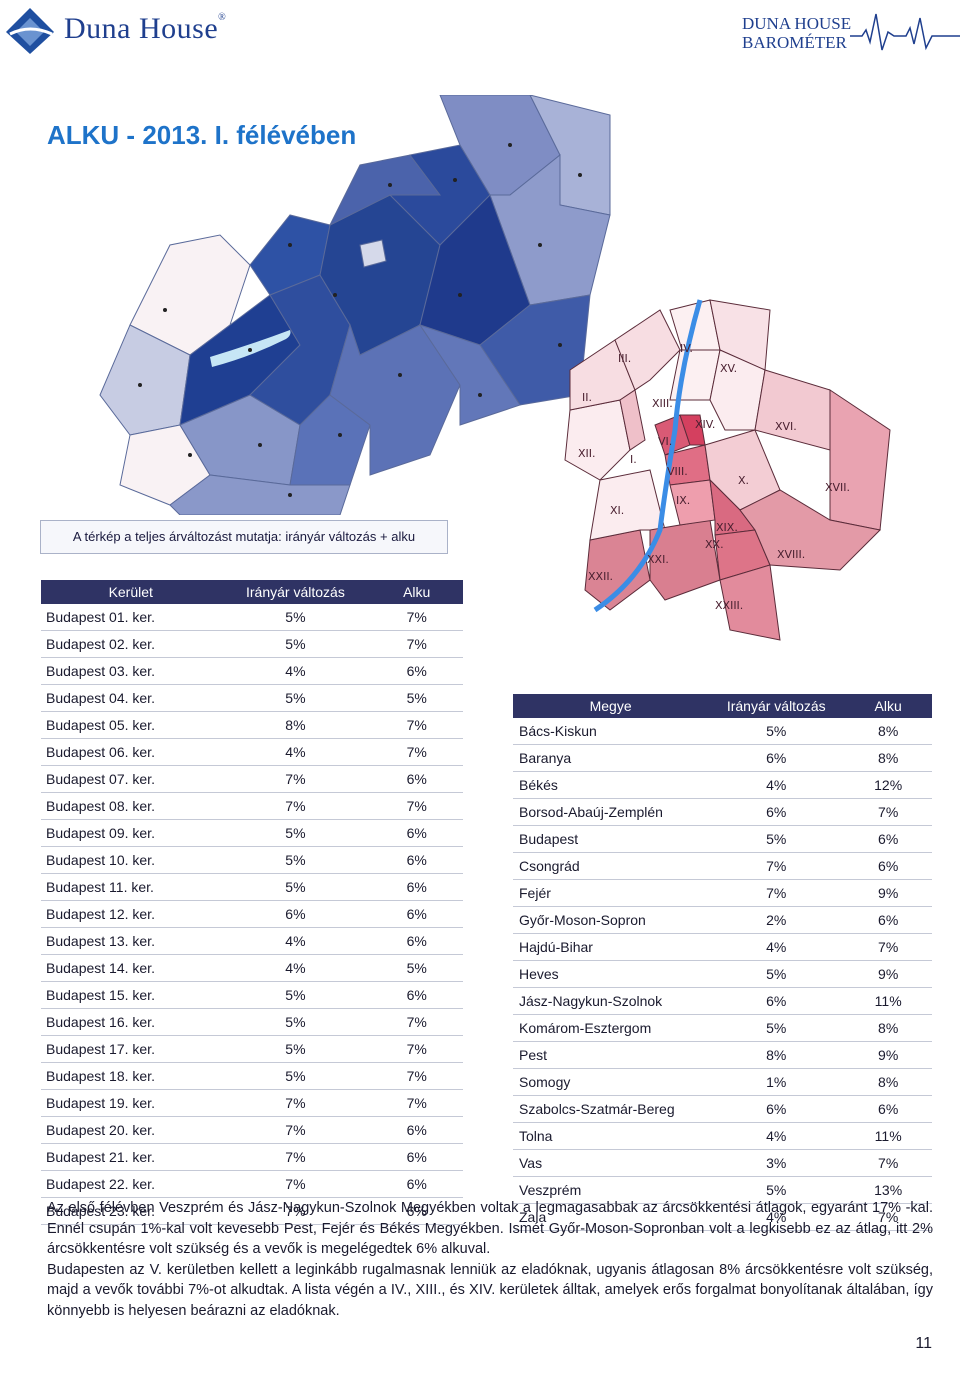 The image size is (960, 1380). Describe the element at coordinates (722, 1109) in the screenshot. I see `table-row: Szabolcs-Szatmár-Bereg 6% 6%` at that location.